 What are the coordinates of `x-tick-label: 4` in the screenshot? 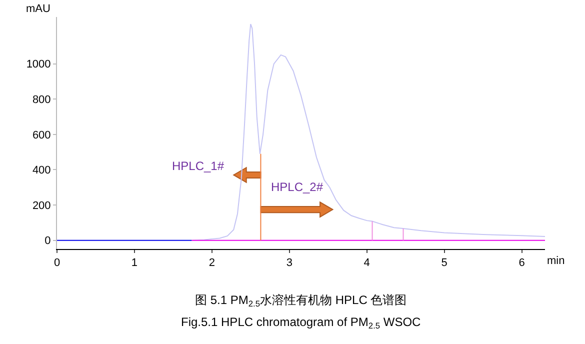 It's located at (367, 263).